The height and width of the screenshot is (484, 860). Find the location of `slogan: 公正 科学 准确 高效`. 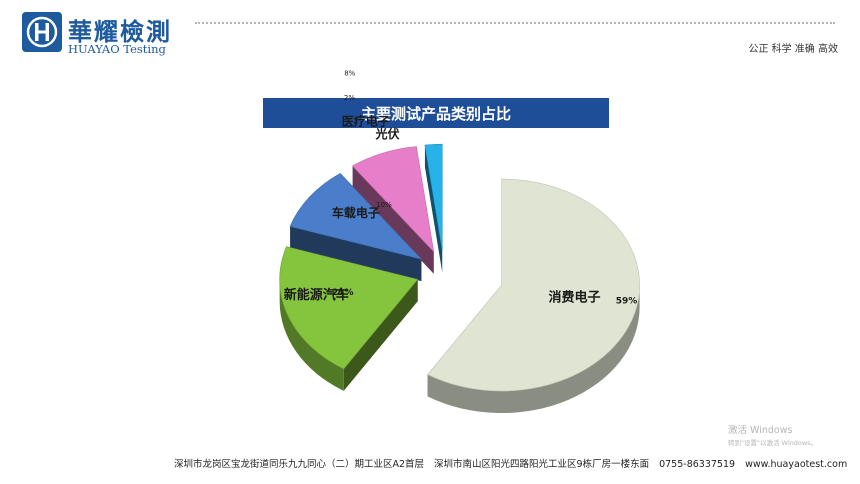

slogan: 公正 科学 准确 高效 is located at coordinates (793, 49).